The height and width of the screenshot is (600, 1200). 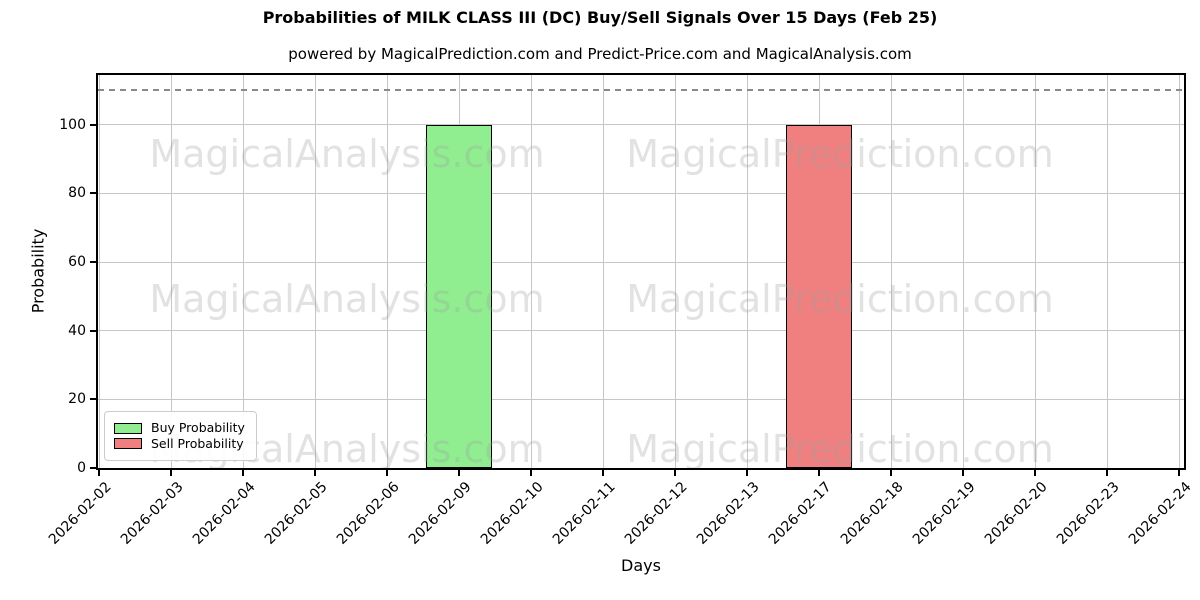 What do you see at coordinates (77, 193) in the screenshot?
I see `y-tick-label: 80` at bounding box center [77, 193].